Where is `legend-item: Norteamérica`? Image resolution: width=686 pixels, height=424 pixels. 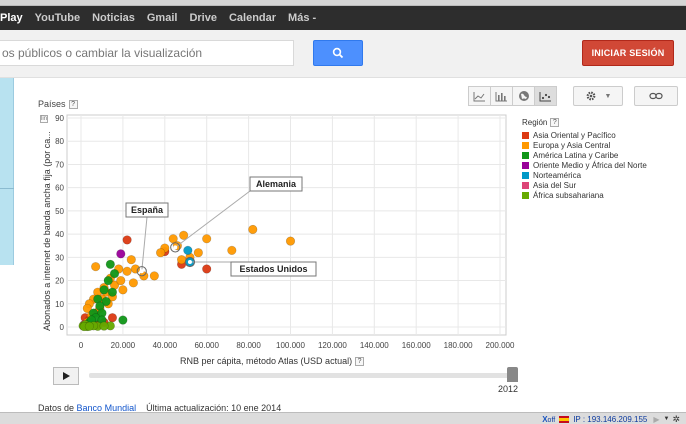
legend-item: Norteamérica is located at coordinates (602, 175).